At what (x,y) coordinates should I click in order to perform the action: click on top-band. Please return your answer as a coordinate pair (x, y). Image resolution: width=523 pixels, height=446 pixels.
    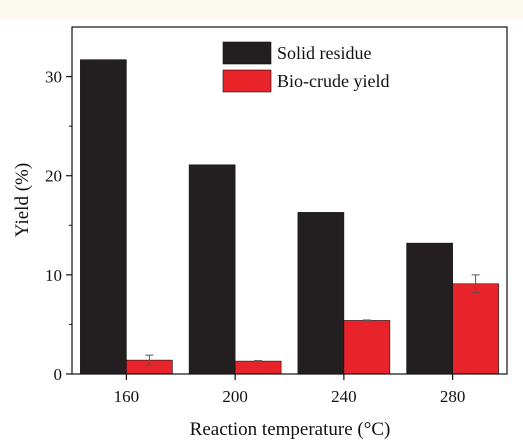
    Looking at the image, I should click on (261, 10).